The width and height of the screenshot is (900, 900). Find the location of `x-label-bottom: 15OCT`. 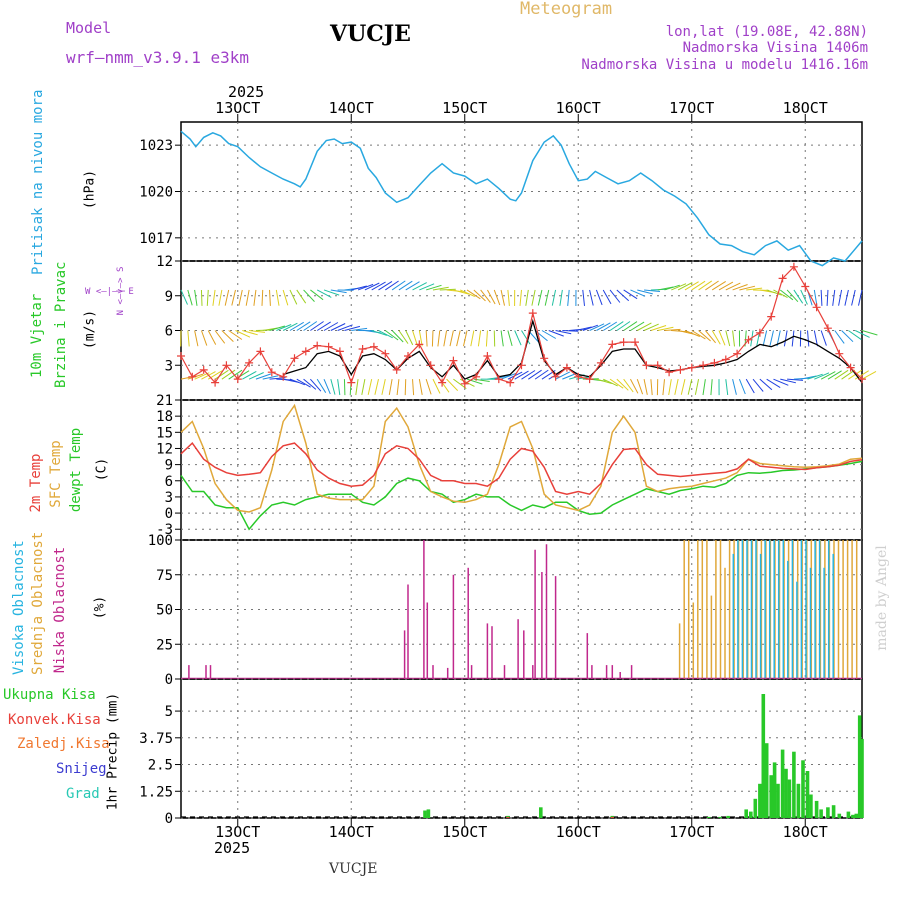

x-label-bottom: 15OCT is located at coordinates (464, 832).